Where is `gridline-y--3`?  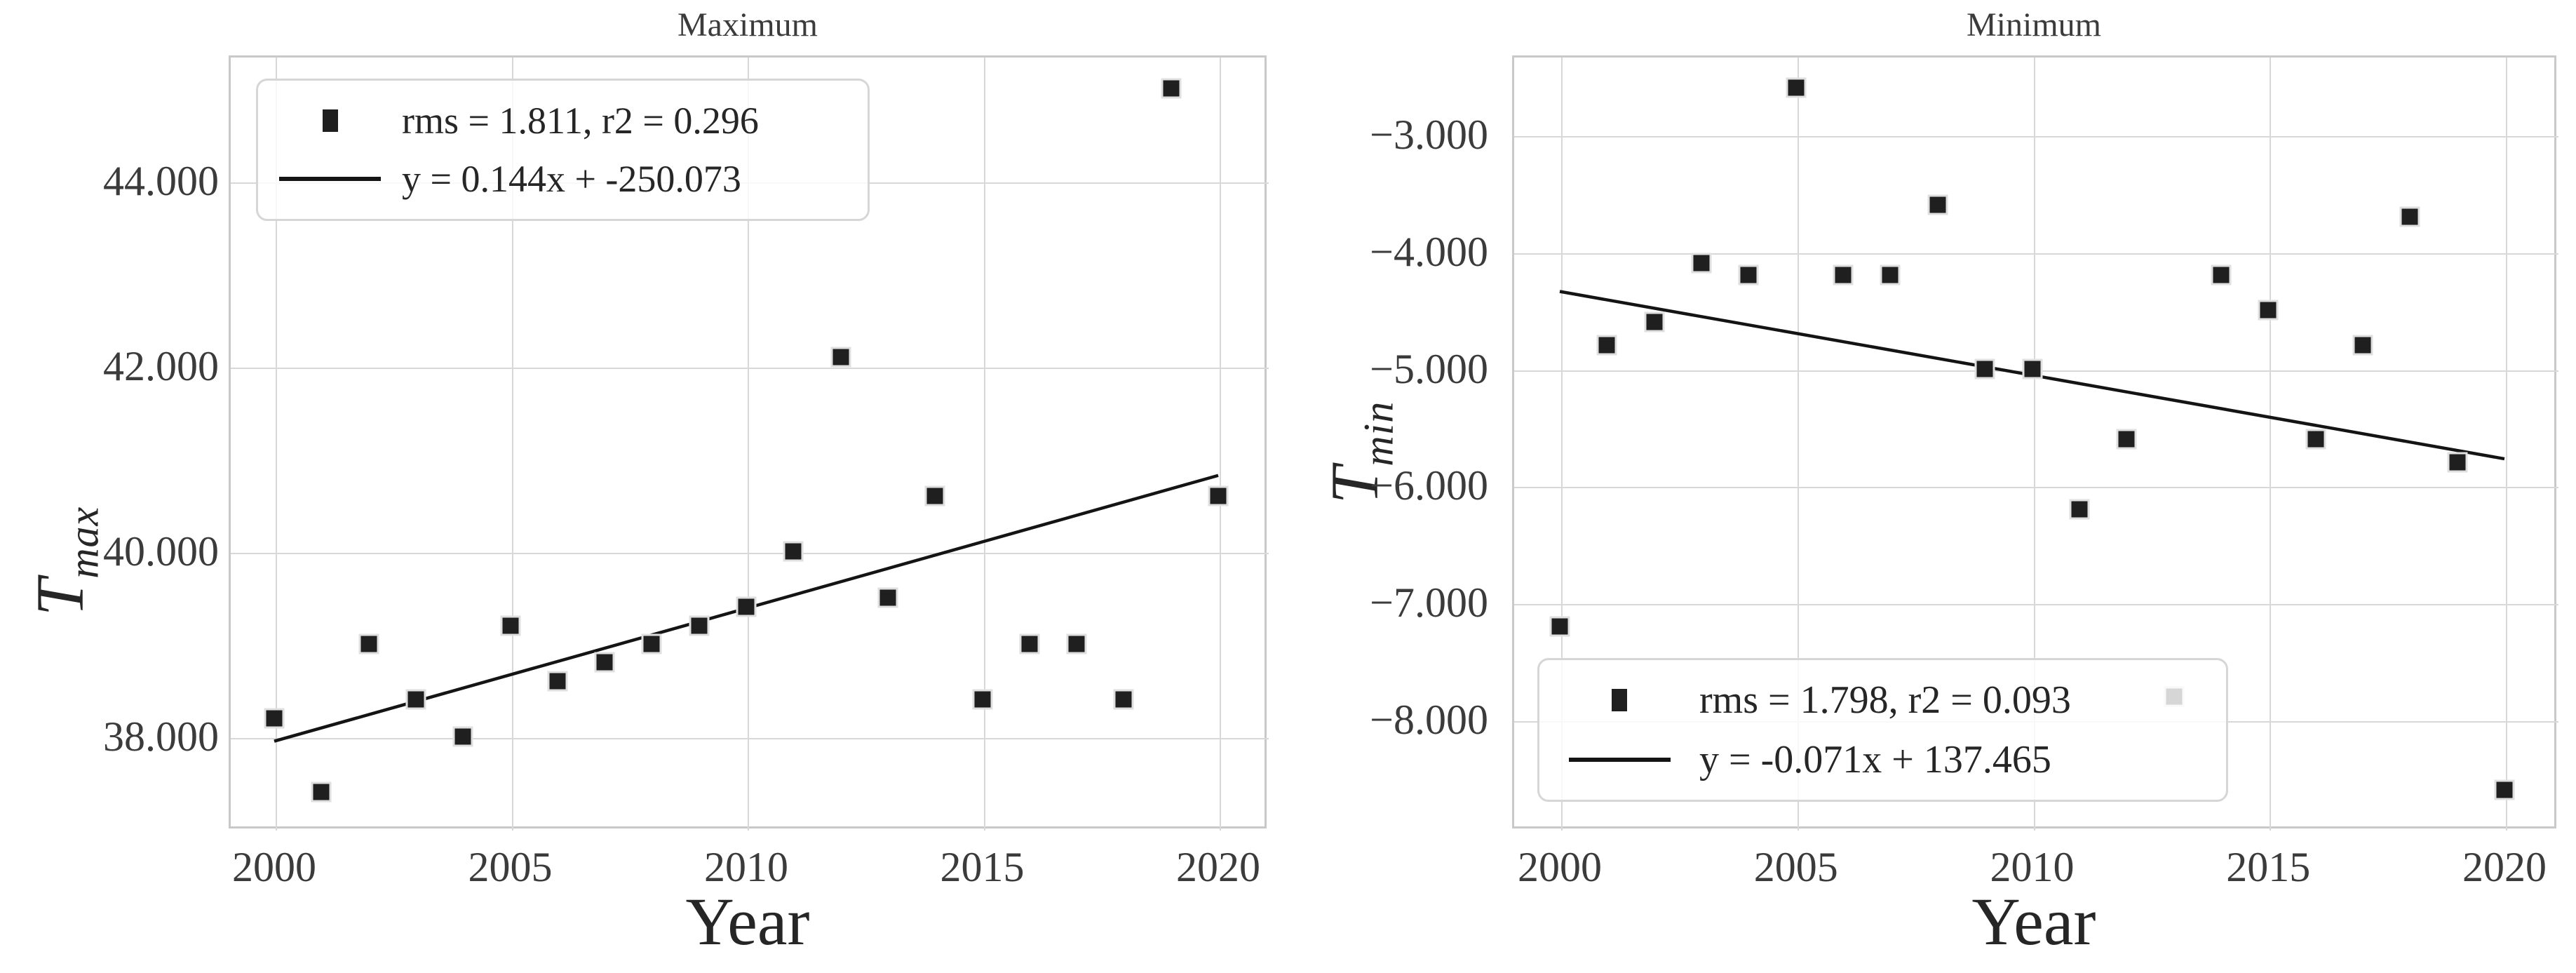 gridline-y--3 is located at coordinates (2036, 136).